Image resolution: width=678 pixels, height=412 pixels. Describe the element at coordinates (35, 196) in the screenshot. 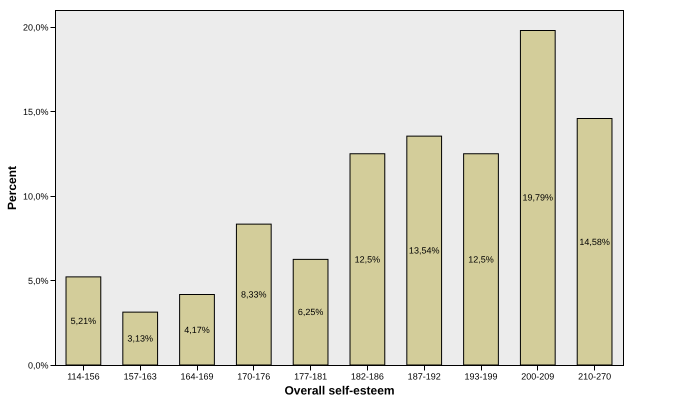

I see `y-tick-label: 10,0%` at that location.